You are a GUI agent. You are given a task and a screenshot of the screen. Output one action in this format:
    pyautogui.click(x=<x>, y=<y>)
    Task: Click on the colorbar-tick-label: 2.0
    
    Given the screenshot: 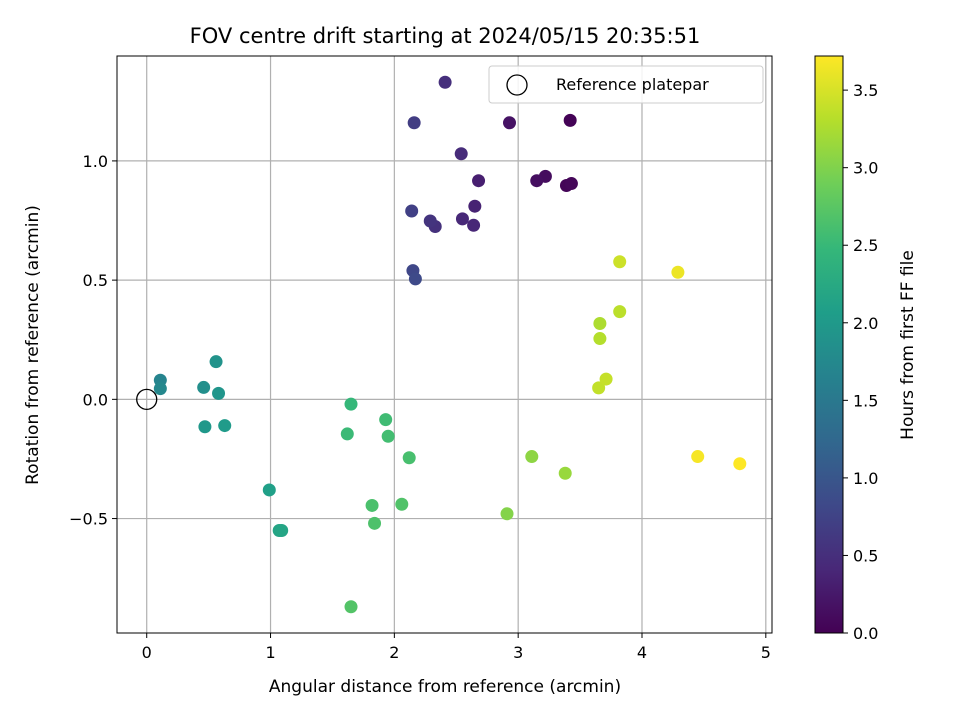 What is the action you would take?
    pyautogui.click(x=865, y=323)
    